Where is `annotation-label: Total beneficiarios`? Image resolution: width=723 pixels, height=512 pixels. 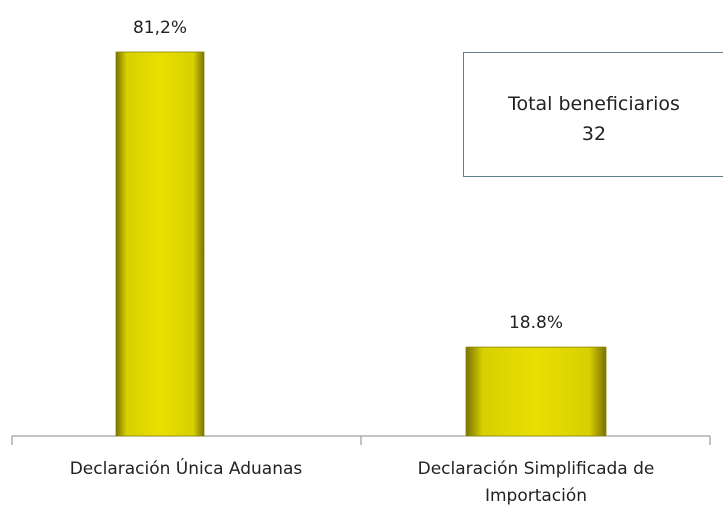
annotation-label: Total beneficiarios is located at coordinates (594, 104).